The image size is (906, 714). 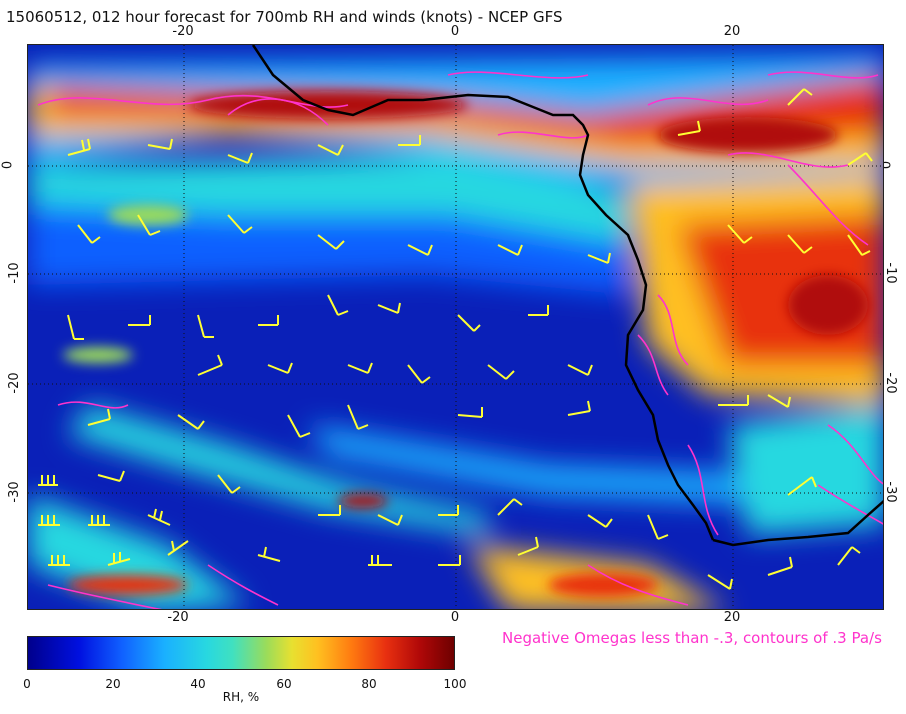 What do you see at coordinates (15, 273) in the screenshot?
I see `left-axis-label-10: -10` at bounding box center [15, 273].